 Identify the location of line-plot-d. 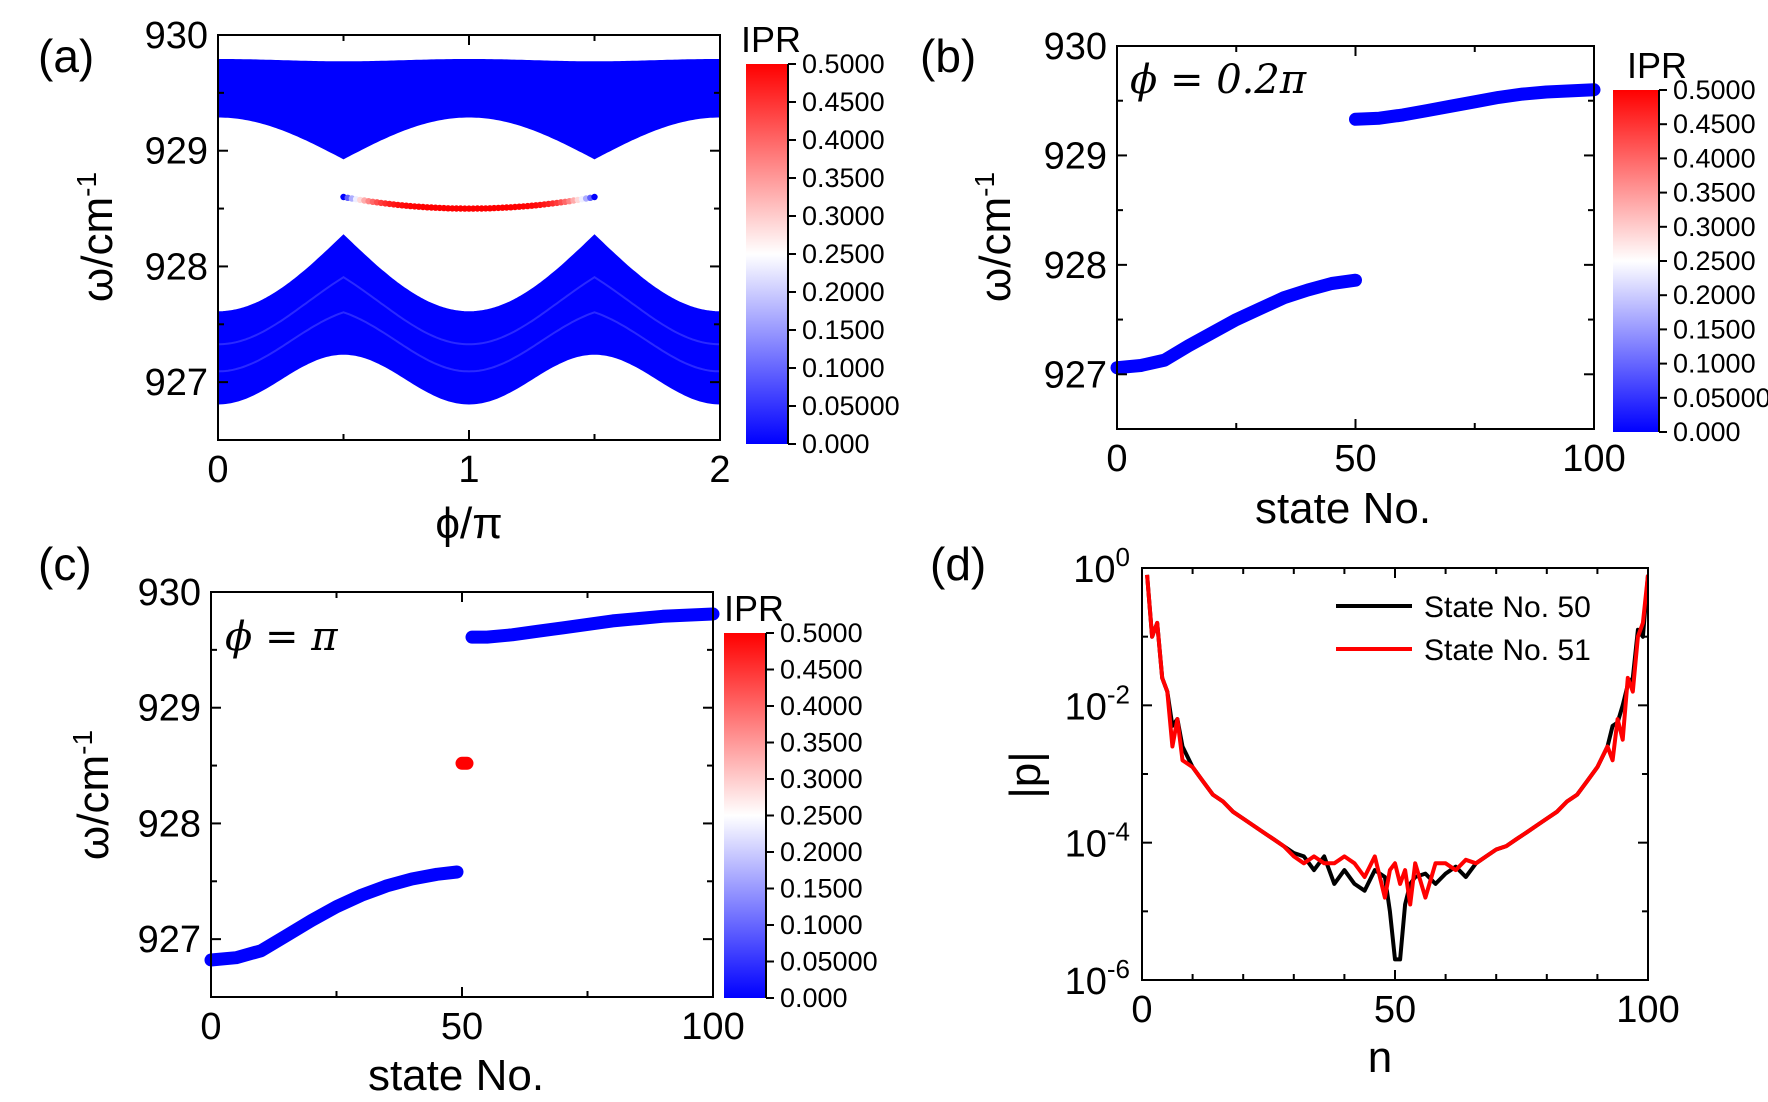
(1396, 768).